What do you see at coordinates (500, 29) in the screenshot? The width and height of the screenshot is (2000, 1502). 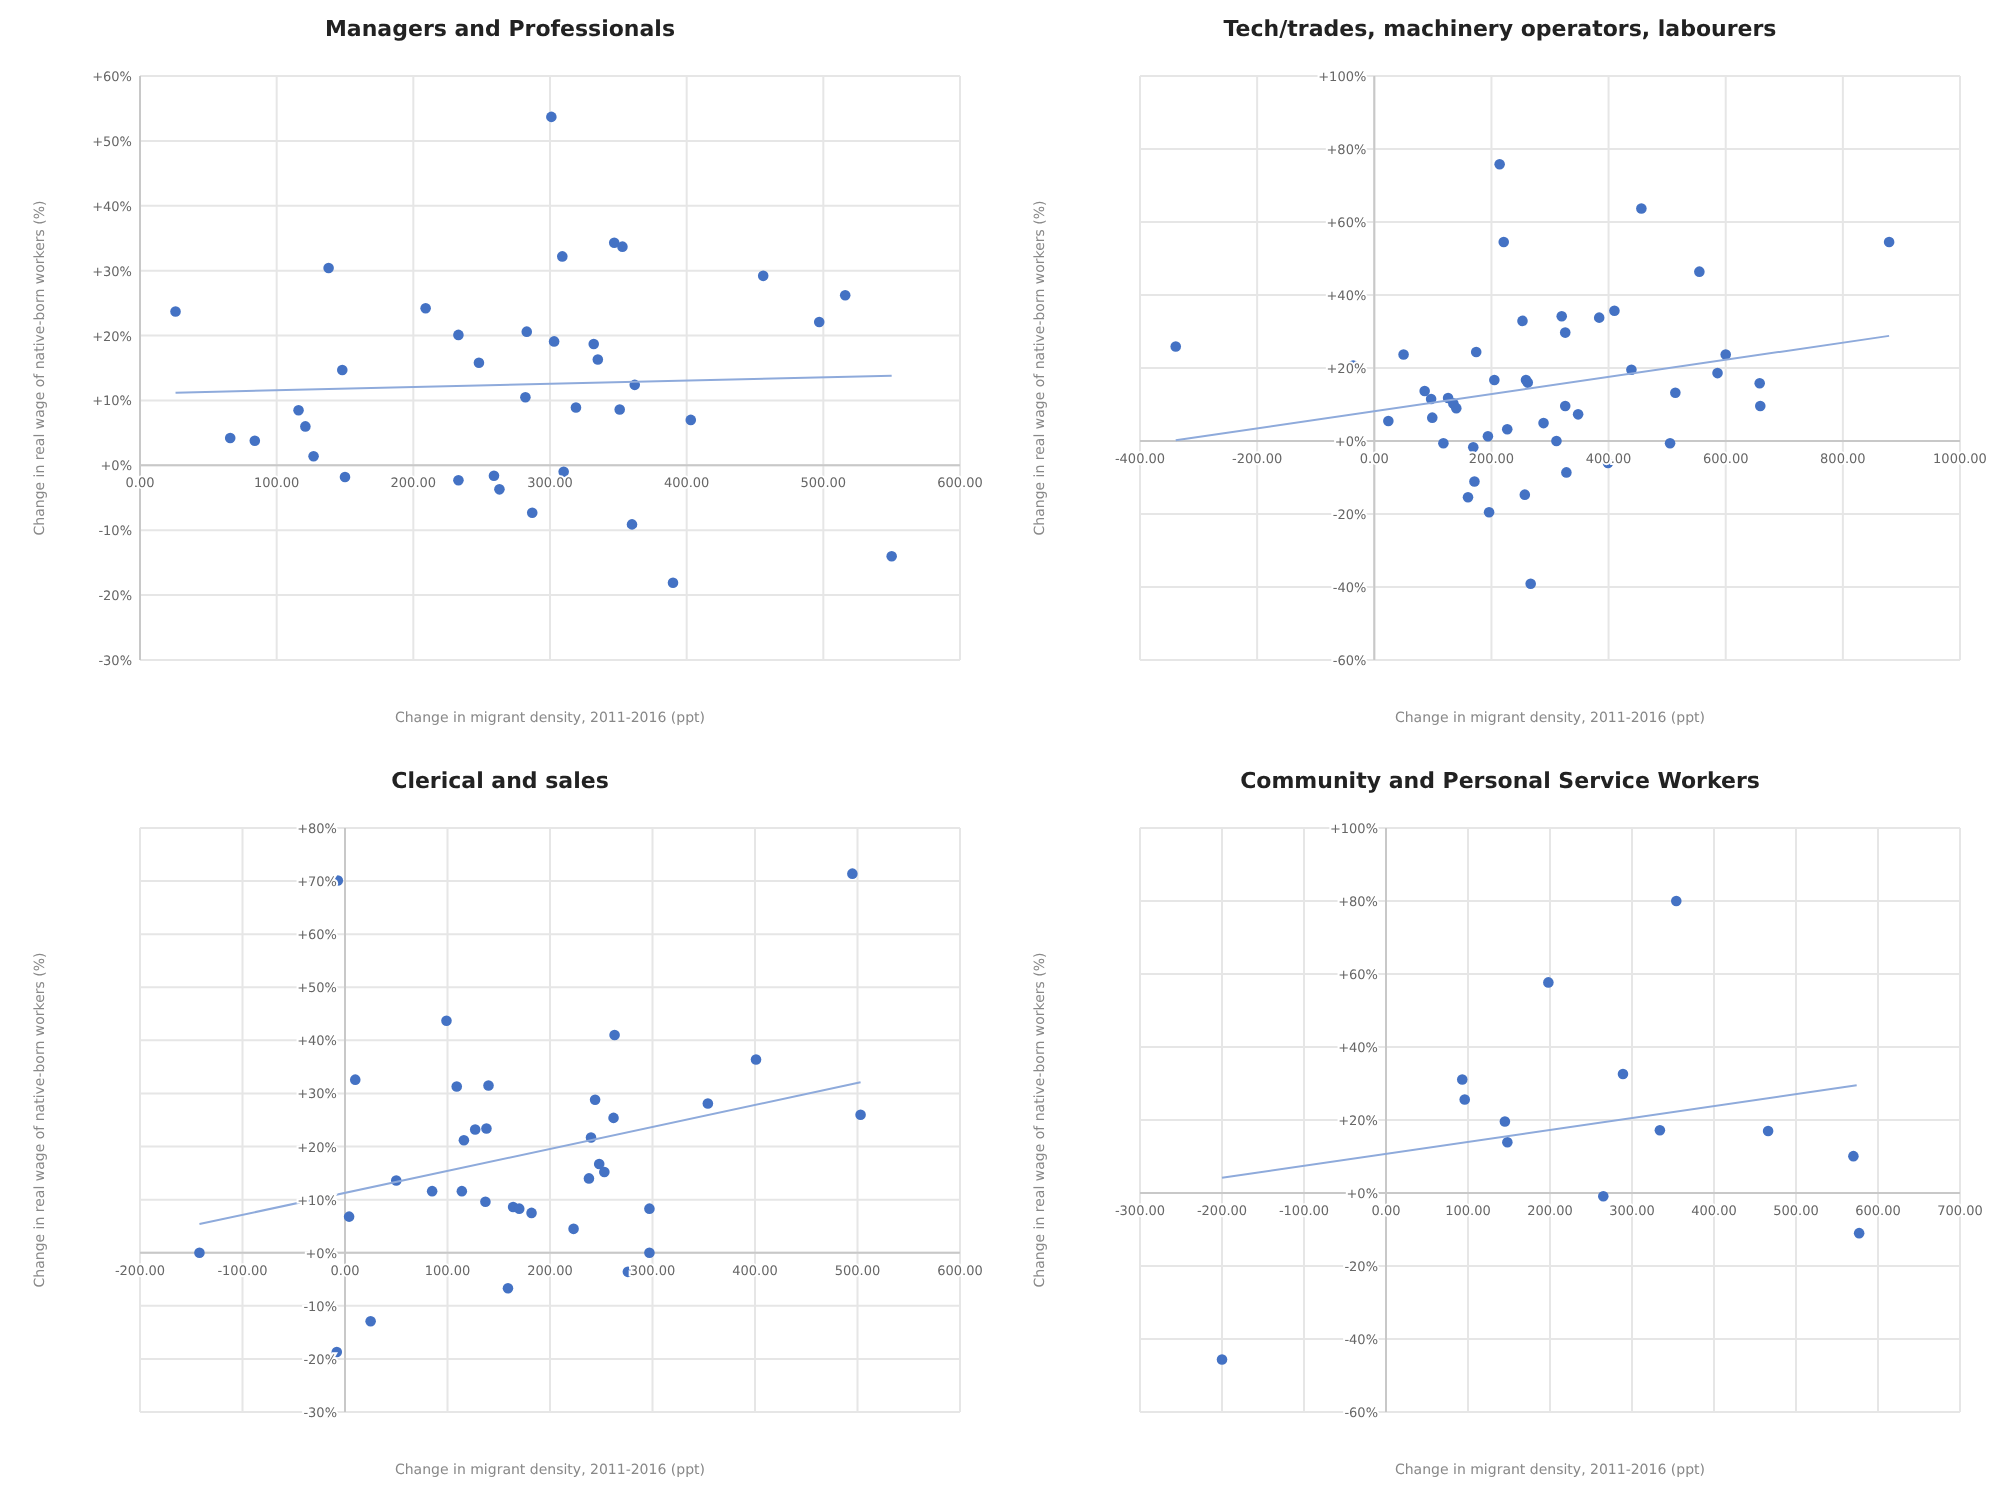 I see `chart-title: Managers and Professionals` at bounding box center [500, 29].